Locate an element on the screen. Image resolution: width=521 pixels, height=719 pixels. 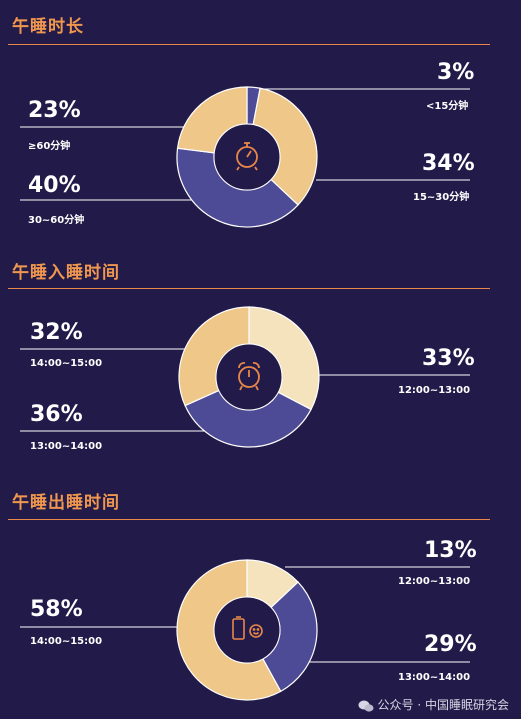
data-label-value: 13% is located at coordinates (450, 550).